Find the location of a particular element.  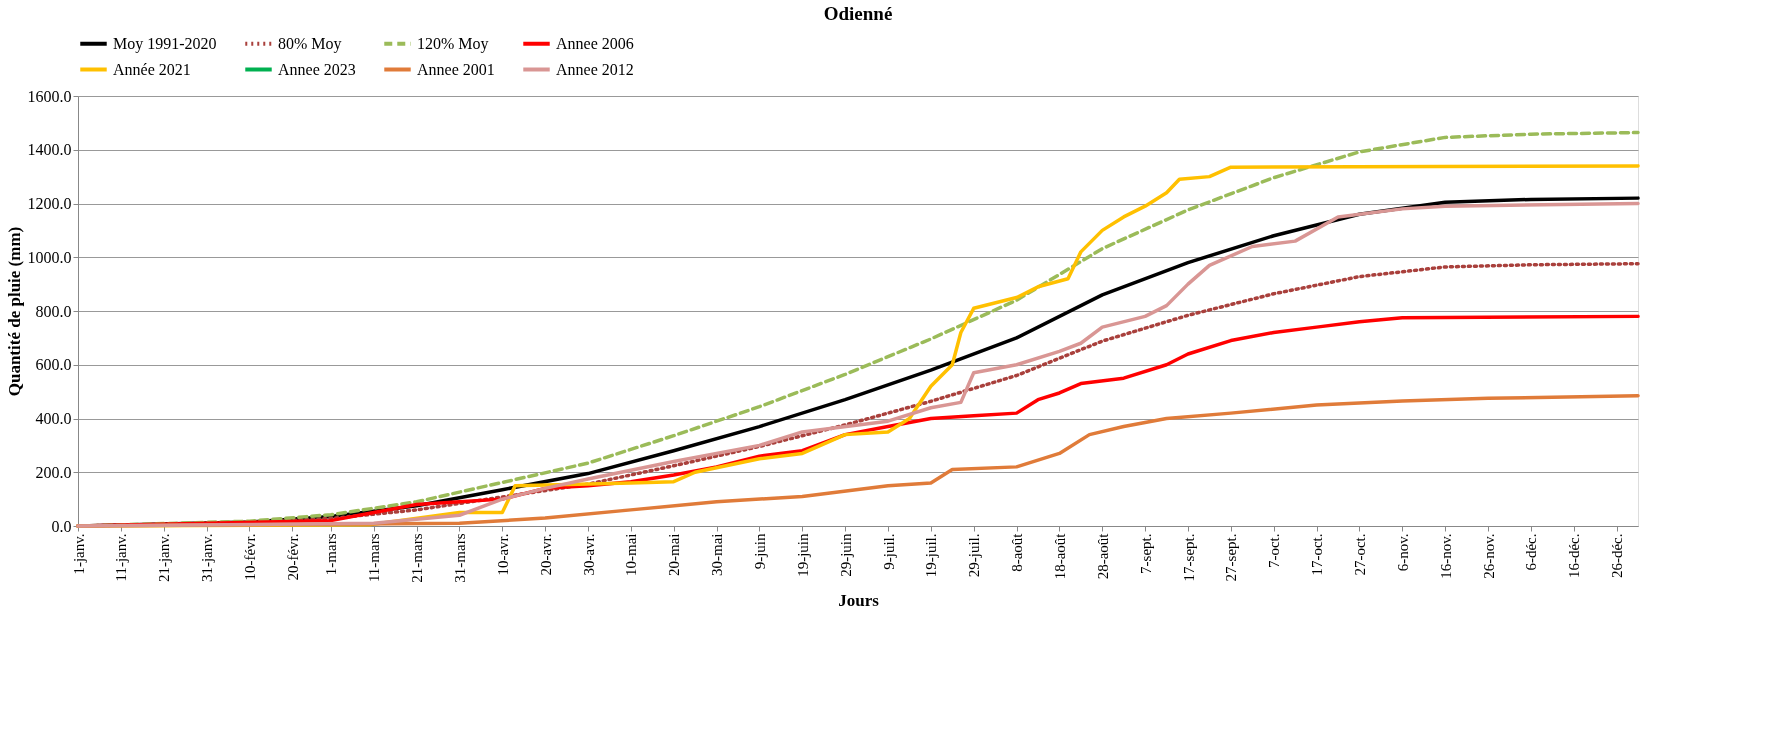

y-tick-label: 200.0 is located at coordinates (53, 472).